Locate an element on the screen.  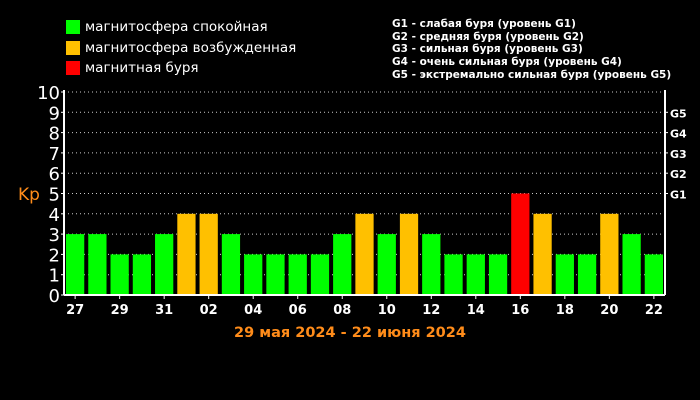
x-tick-label: 18 is located at coordinates (565, 310).